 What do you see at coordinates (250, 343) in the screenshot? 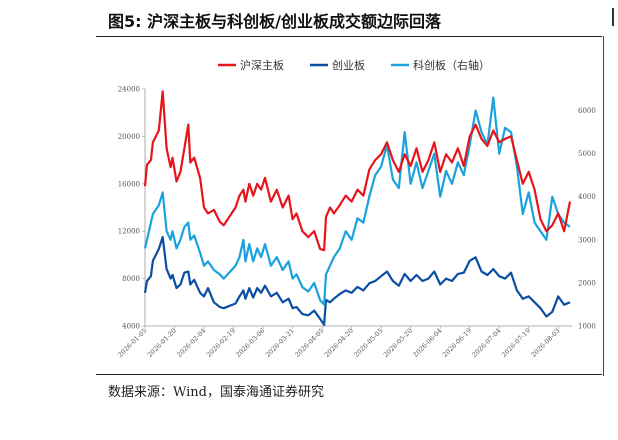
I see `x-tick-label: 2026-03-06` at bounding box center [250, 343].